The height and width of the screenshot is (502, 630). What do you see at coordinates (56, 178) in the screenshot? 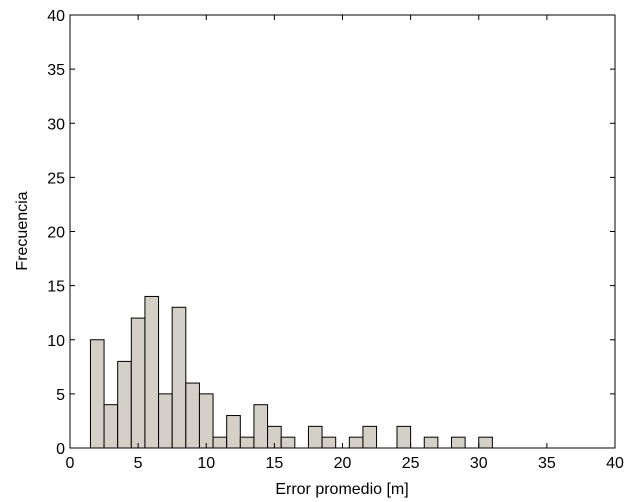
I see `y-tick-label: 25` at bounding box center [56, 178].